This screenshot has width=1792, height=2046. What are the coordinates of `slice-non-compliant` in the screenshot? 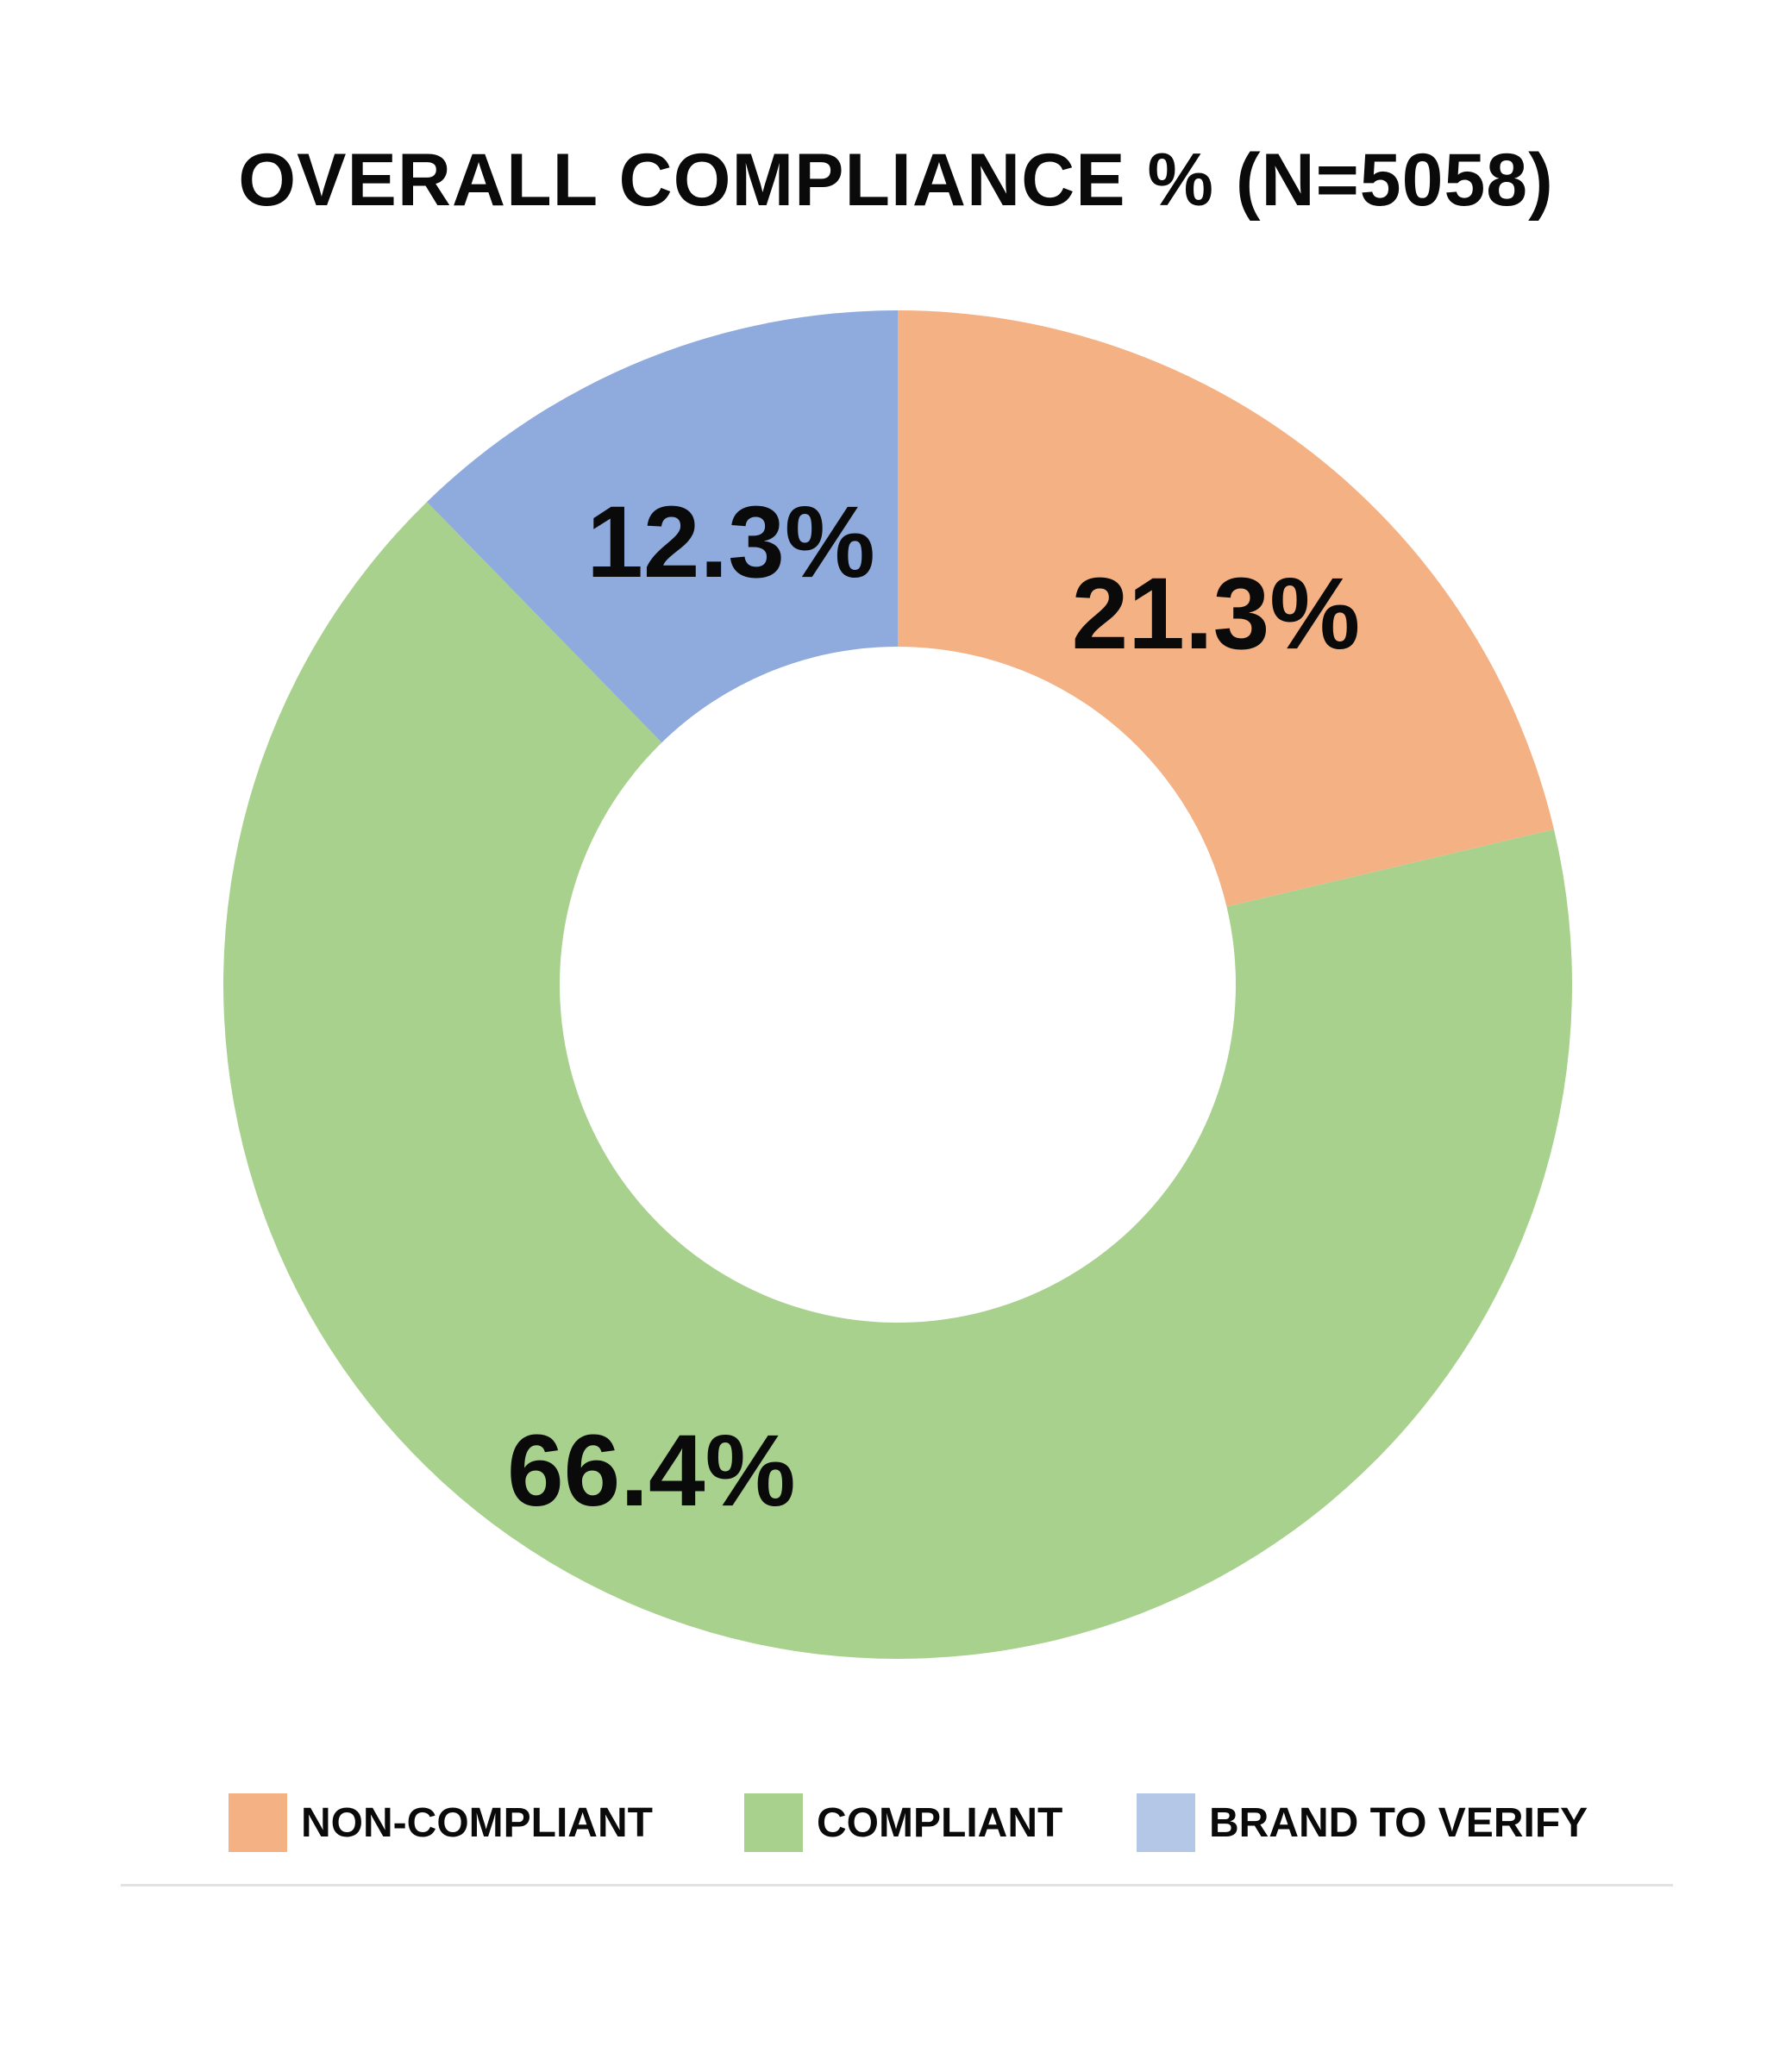 It's located at (1226, 608).